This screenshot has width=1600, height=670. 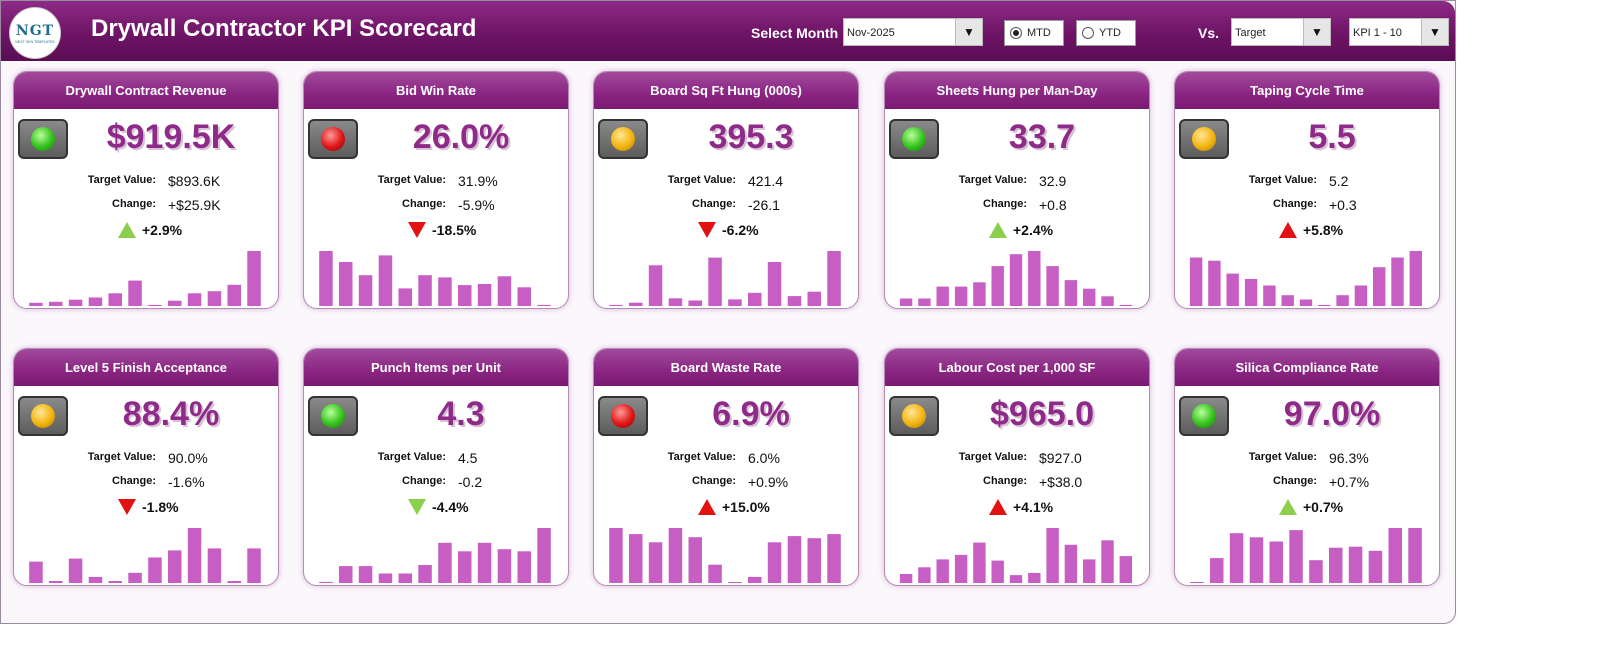 What do you see at coordinates (468, 458) in the screenshot?
I see `target-value: 4.5` at bounding box center [468, 458].